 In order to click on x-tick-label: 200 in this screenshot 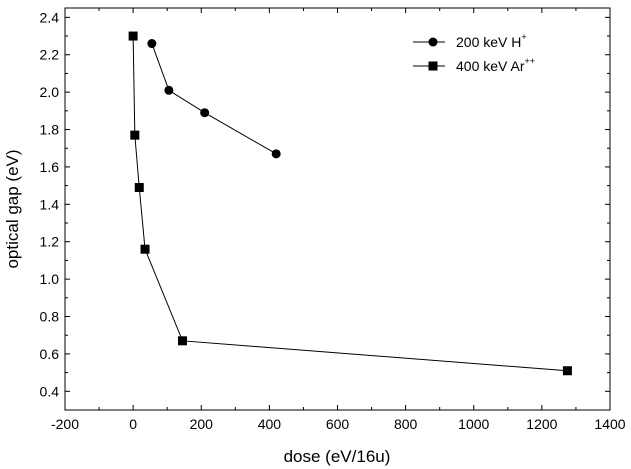, I will do `click(202, 424)`.